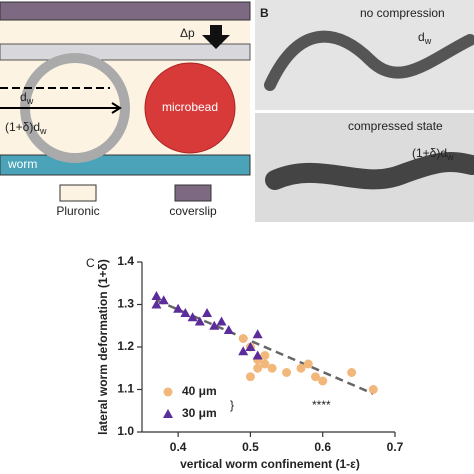  What do you see at coordinates (250, 447) in the screenshot?
I see `x-tick-label: 0.5` at bounding box center [250, 447].